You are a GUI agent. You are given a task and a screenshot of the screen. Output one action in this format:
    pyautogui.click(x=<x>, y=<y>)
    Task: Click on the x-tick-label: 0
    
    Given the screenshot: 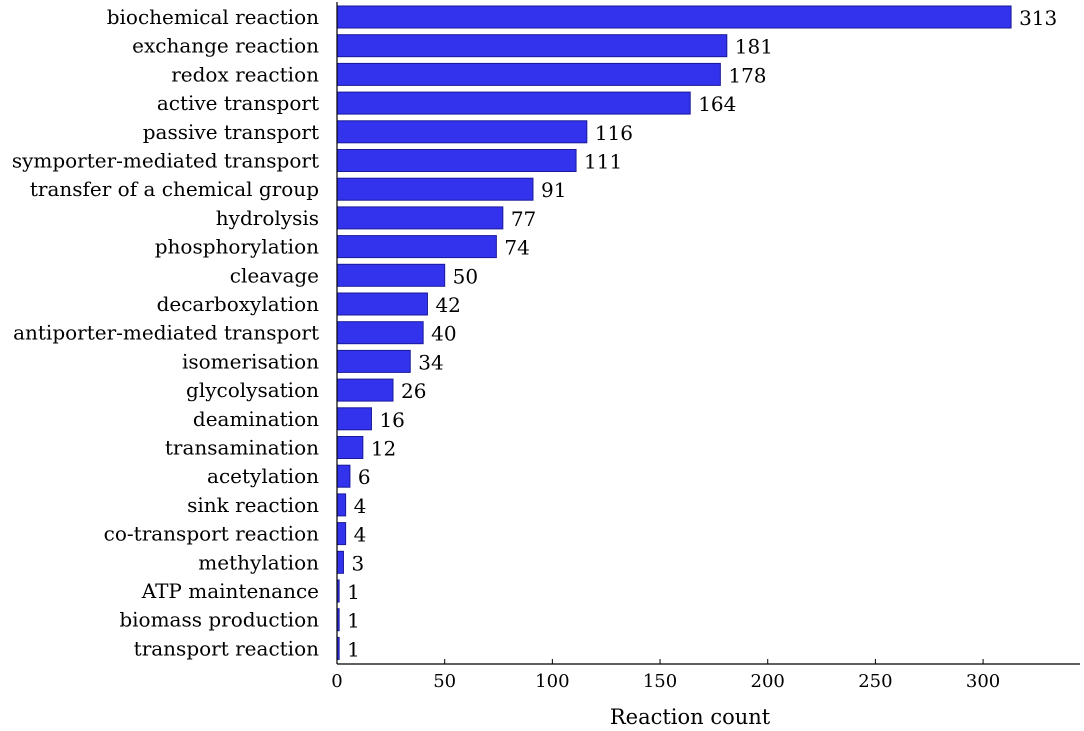 What is the action you would take?
    pyautogui.click(x=336, y=681)
    